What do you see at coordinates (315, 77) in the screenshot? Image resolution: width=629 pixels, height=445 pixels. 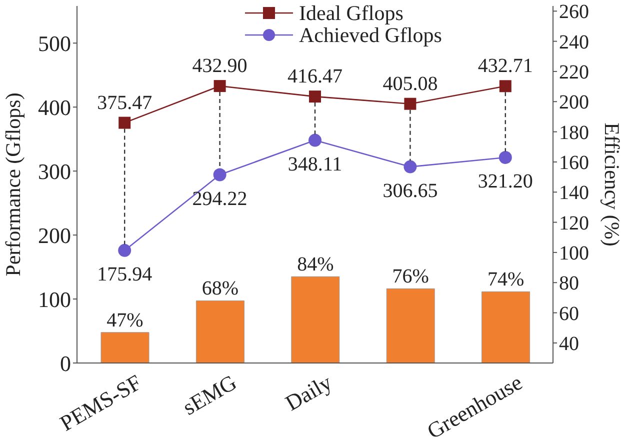 I see `data-label: 416.47` at bounding box center [315, 77].